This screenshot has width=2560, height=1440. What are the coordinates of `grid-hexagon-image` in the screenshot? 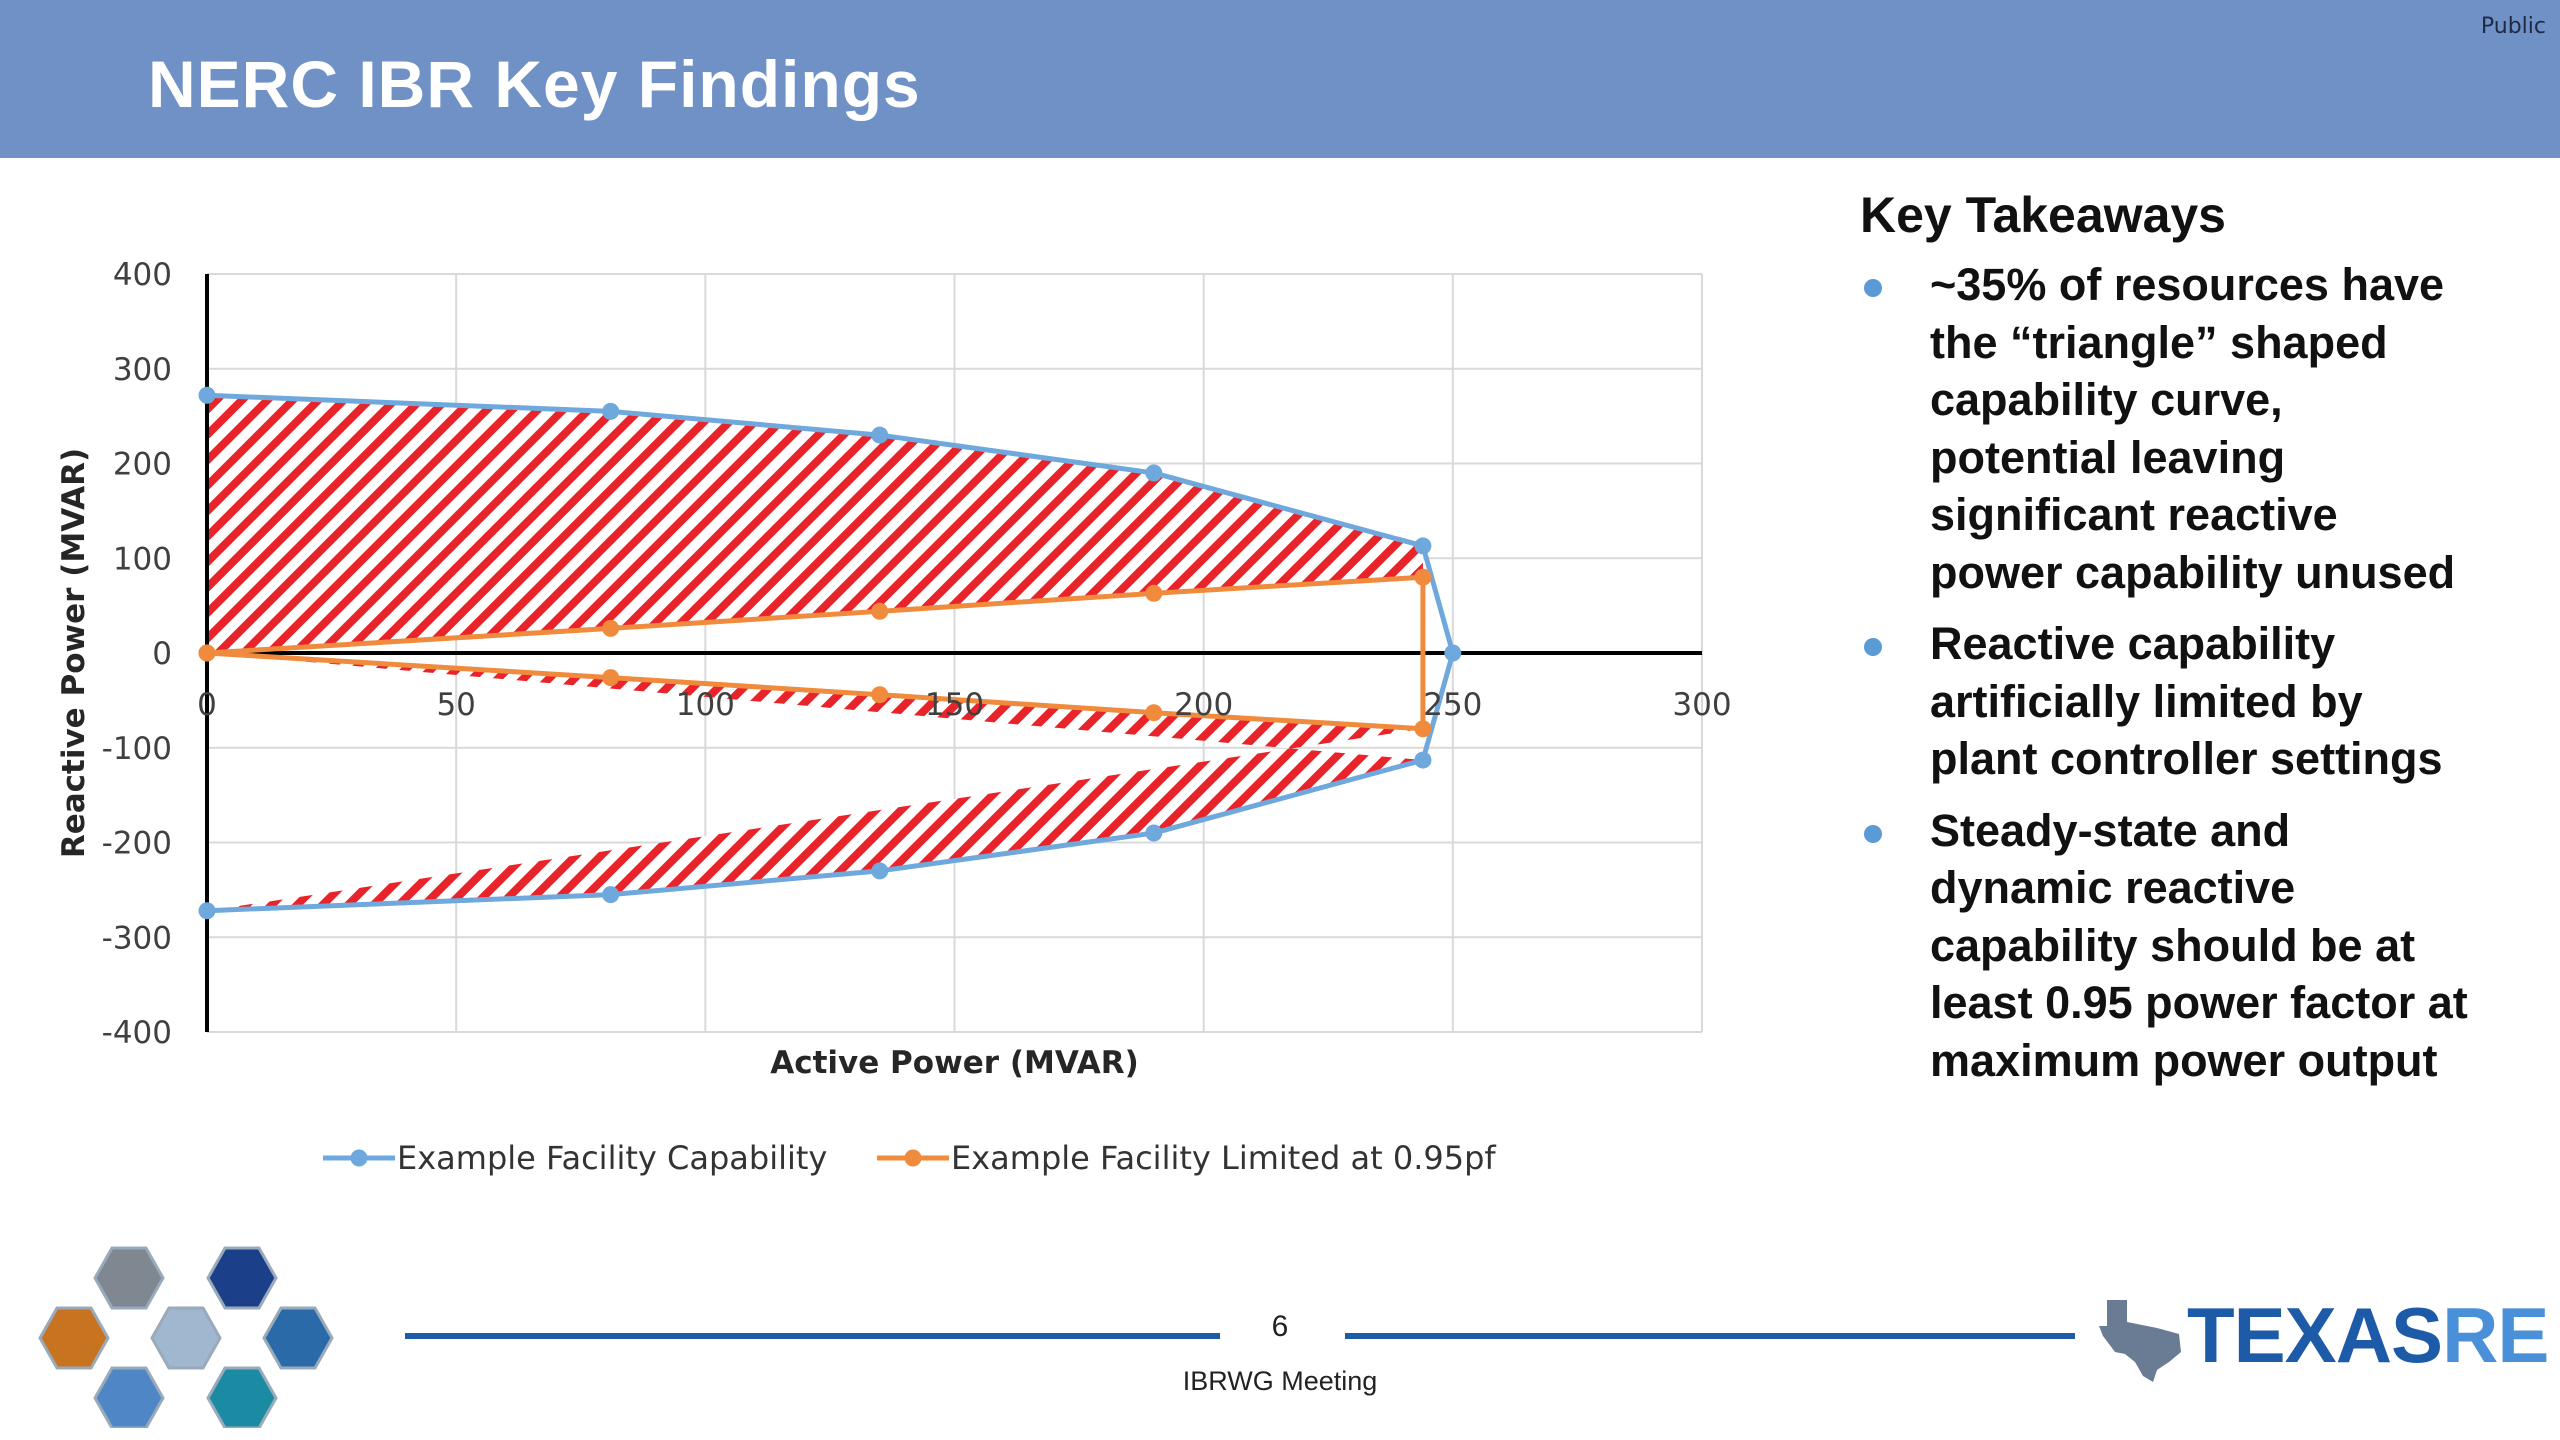 It's located at (242, 1397).